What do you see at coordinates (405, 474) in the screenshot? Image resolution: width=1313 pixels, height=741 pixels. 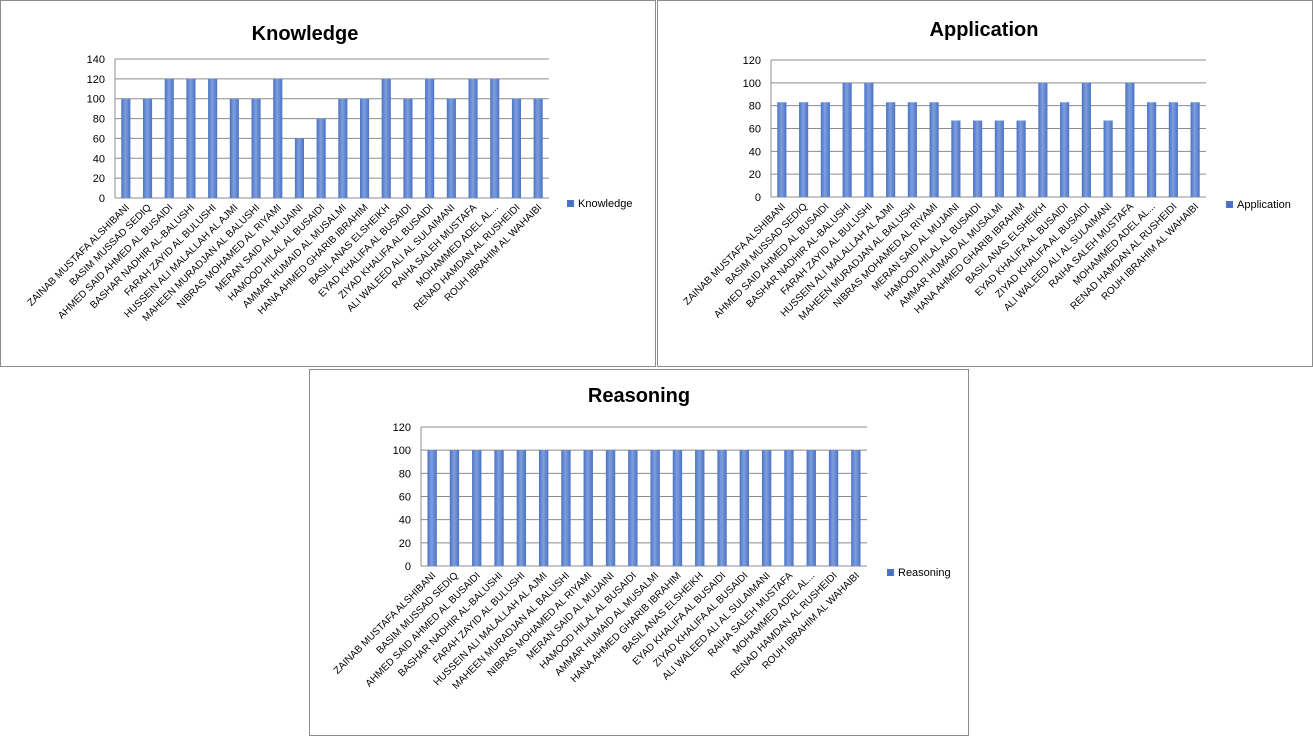 I see `reasoning-y-tick-label: 80` at bounding box center [405, 474].